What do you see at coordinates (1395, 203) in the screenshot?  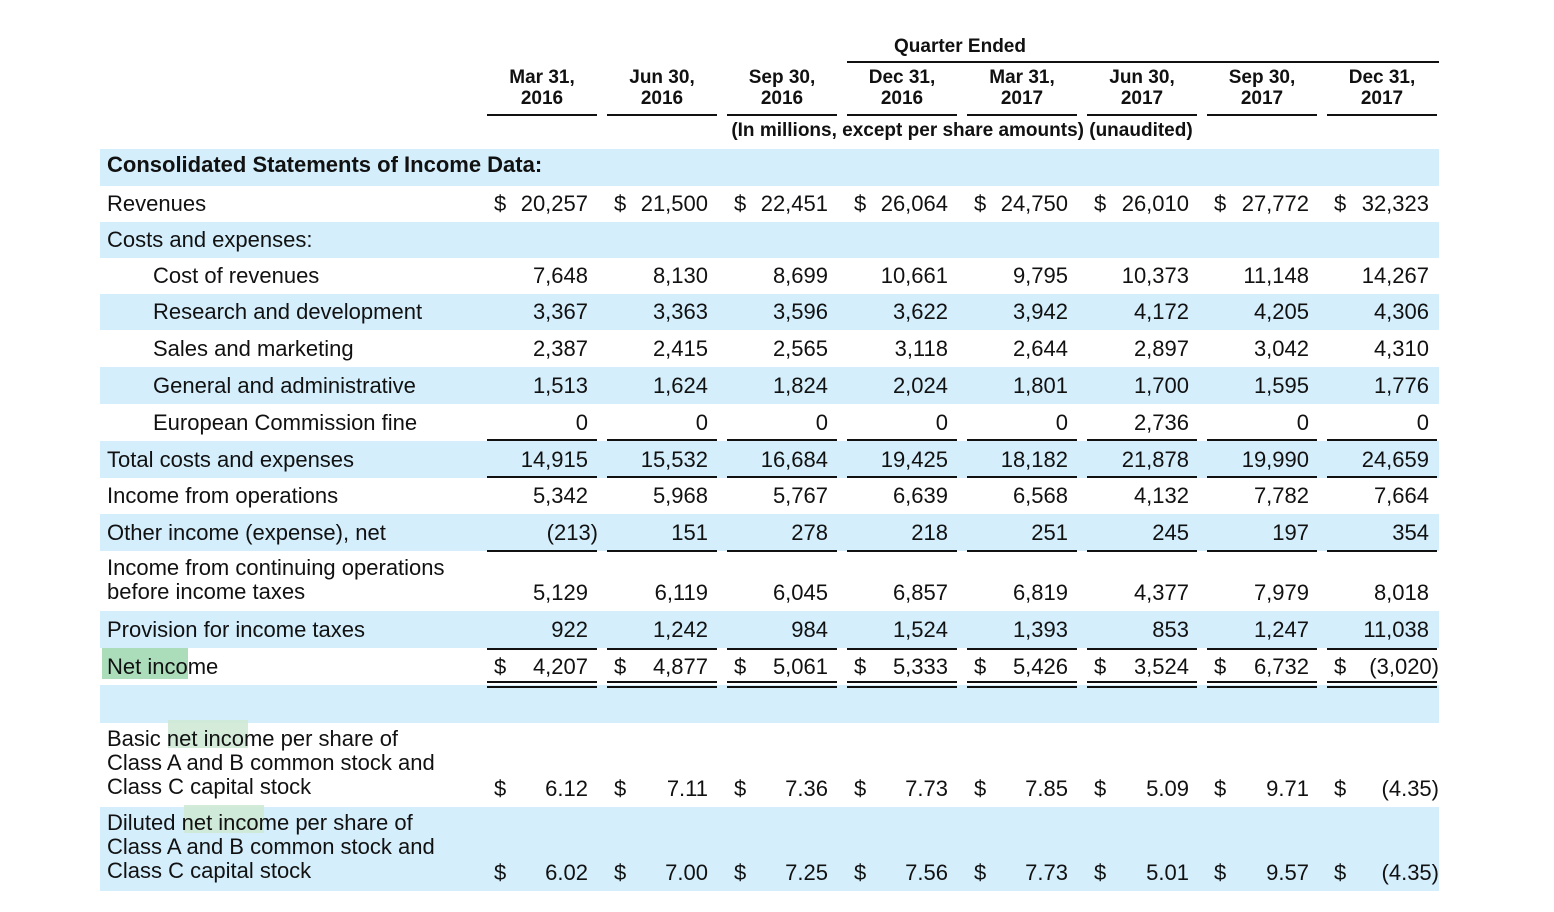 I see `cell-value: 32,323` at bounding box center [1395, 203].